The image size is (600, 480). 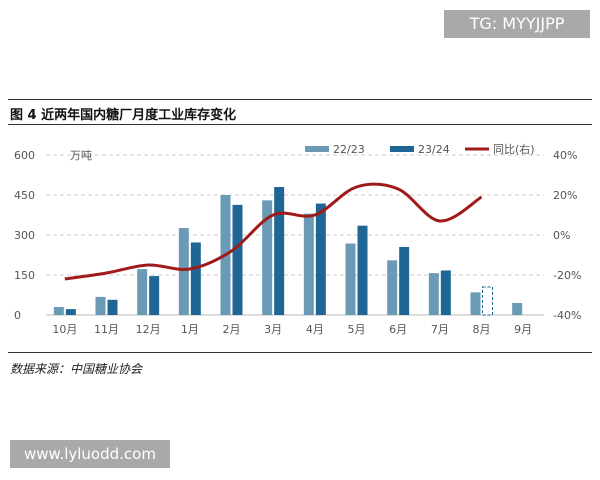 I want to click on y2-tick-label: -20%, so click(x=567, y=275).